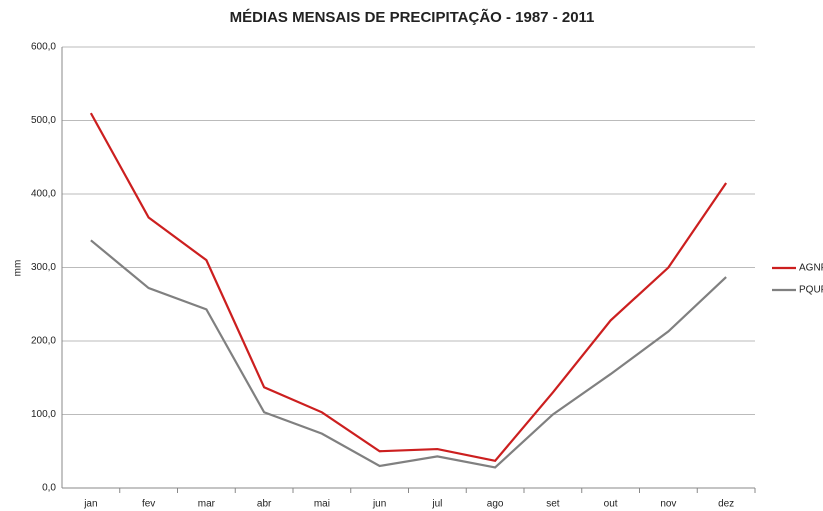  Describe the element at coordinates (43, 267) in the screenshot. I see `y-tick-label: 300,0` at that location.